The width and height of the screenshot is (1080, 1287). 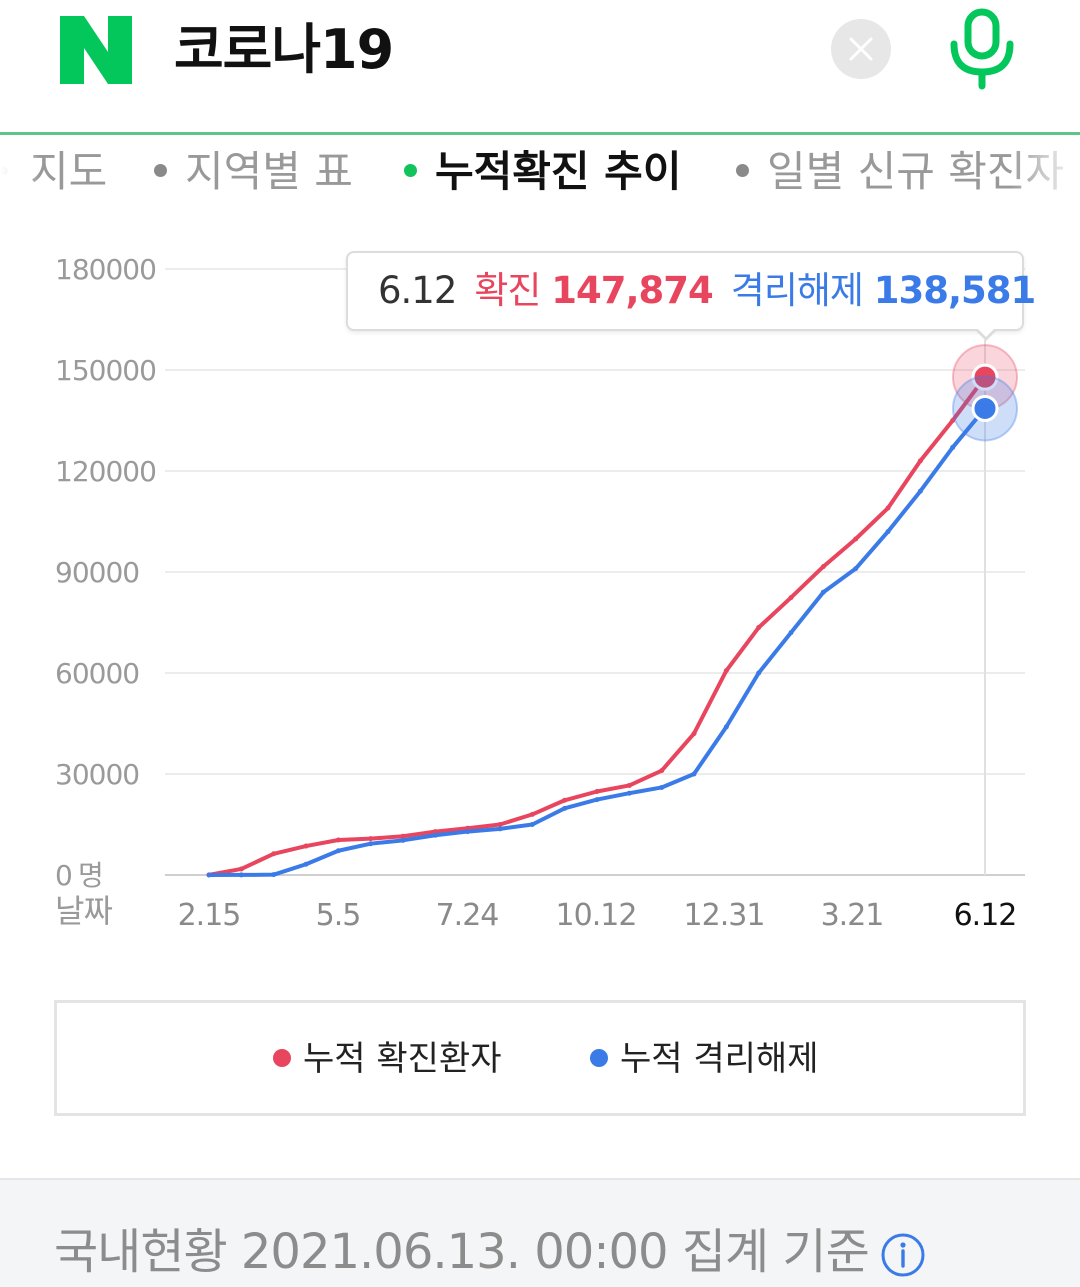 I want to click on y-axis-unit-label: 명, so click(x=90, y=875).